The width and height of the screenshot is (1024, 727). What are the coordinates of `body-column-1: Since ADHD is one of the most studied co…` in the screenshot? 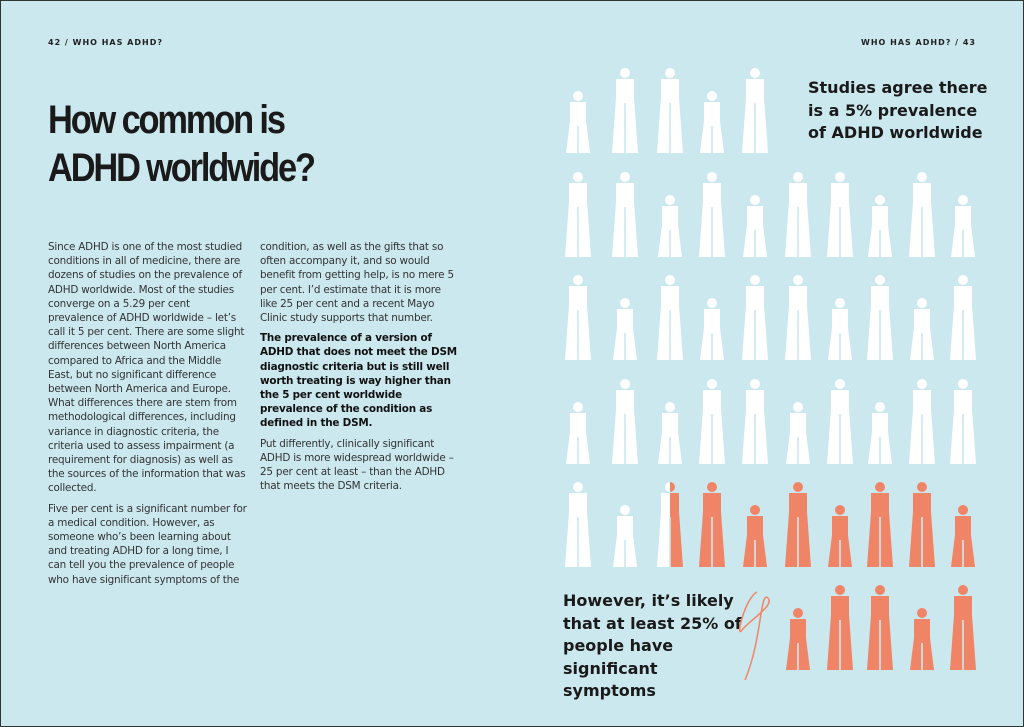 It's located at (148, 416).